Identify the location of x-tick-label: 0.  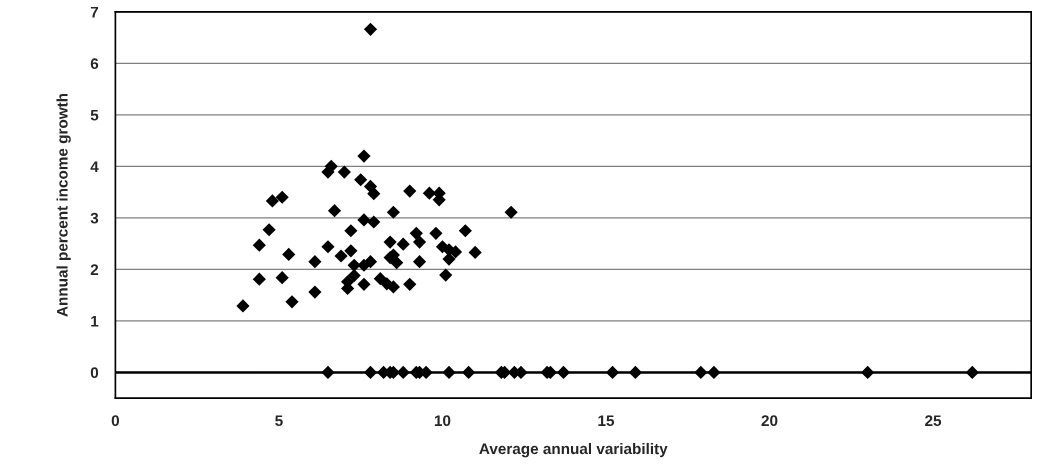
(115, 421).